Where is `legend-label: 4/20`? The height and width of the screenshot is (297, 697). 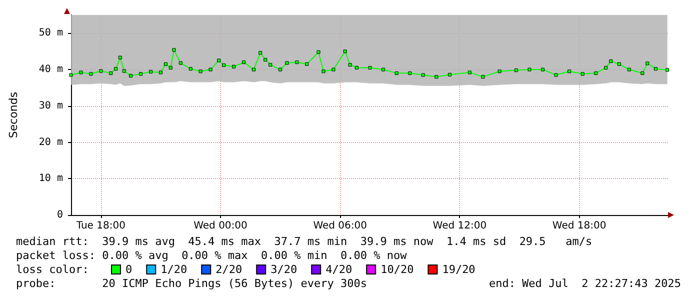 legend-label: 4/20 is located at coordinates (339, 269).